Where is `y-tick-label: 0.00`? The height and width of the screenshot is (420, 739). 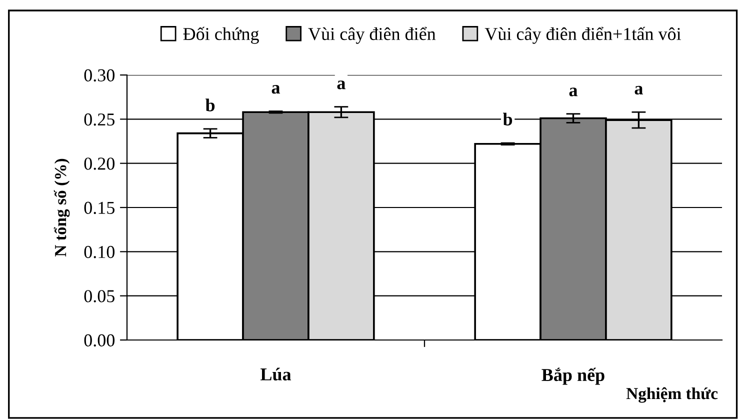 y-tick-label: 0.00 is located at coordinates (99, 340).